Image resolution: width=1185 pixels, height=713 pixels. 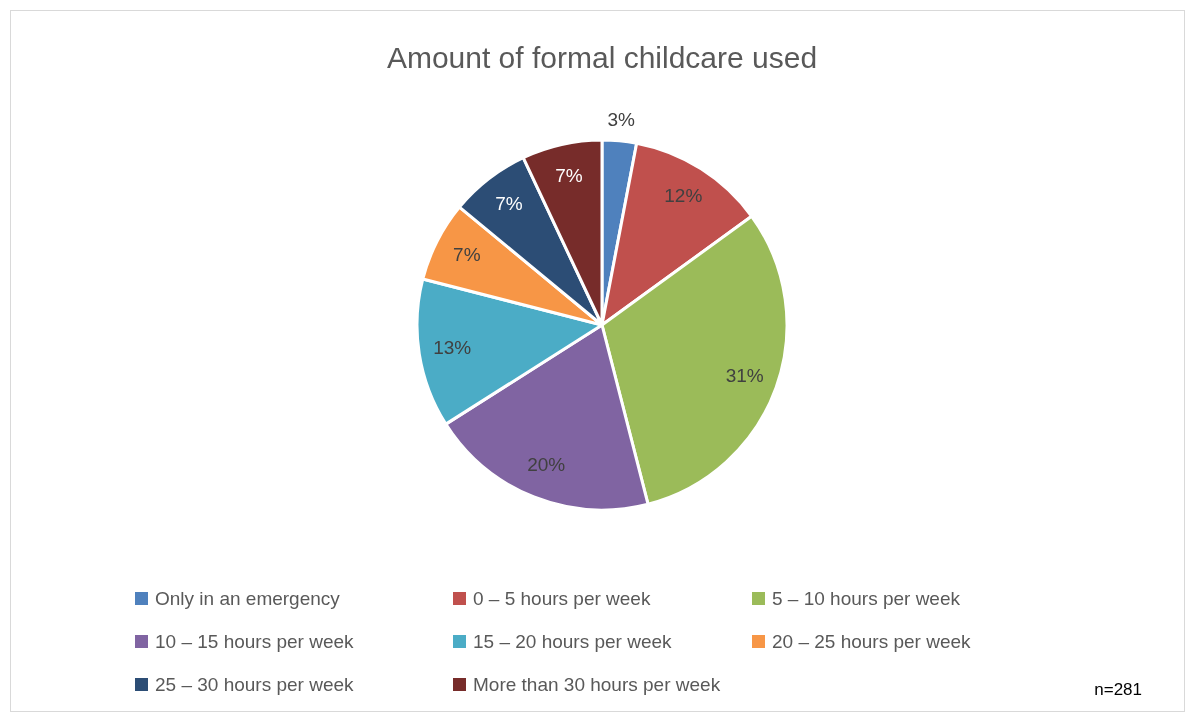 I want to click on text: n=281, so click(x=1118, y=690).